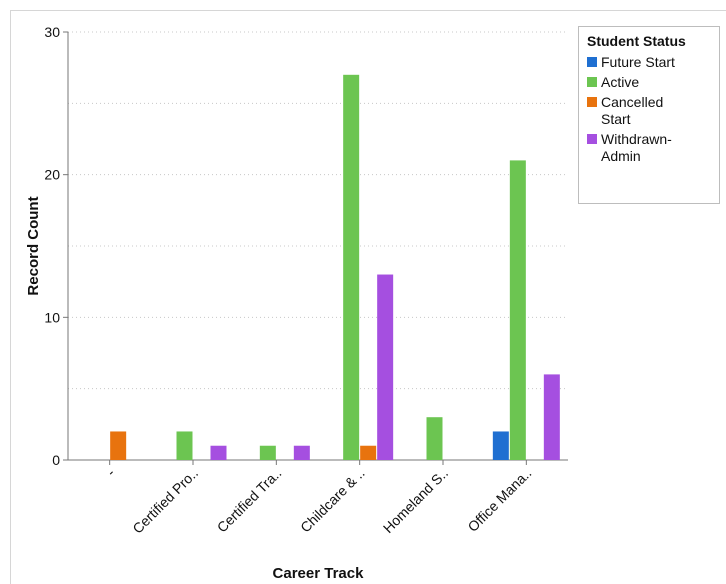 This screenshot has width=726, height=584. I want to click on legend-item-future-start: Future Start, so click(649, 62).